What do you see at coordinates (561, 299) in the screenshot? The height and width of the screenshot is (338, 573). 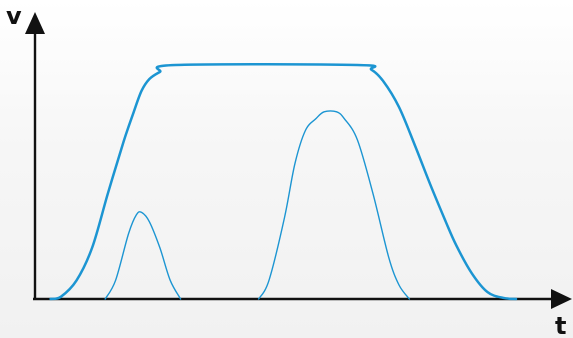 I see `x-axis-arrowhead` at bounding box center [561, 299].